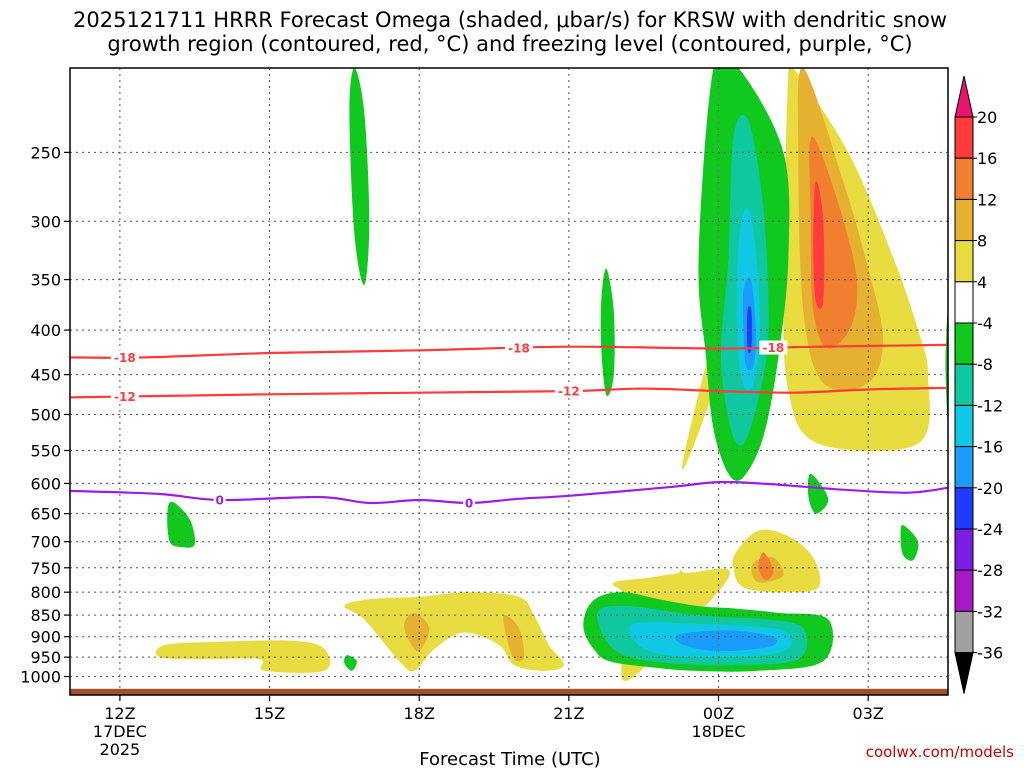  What do you see at coordinates (985, 364) in the screenshot?
I see `colorbar-label: -8` at bounding box center [985, 364].